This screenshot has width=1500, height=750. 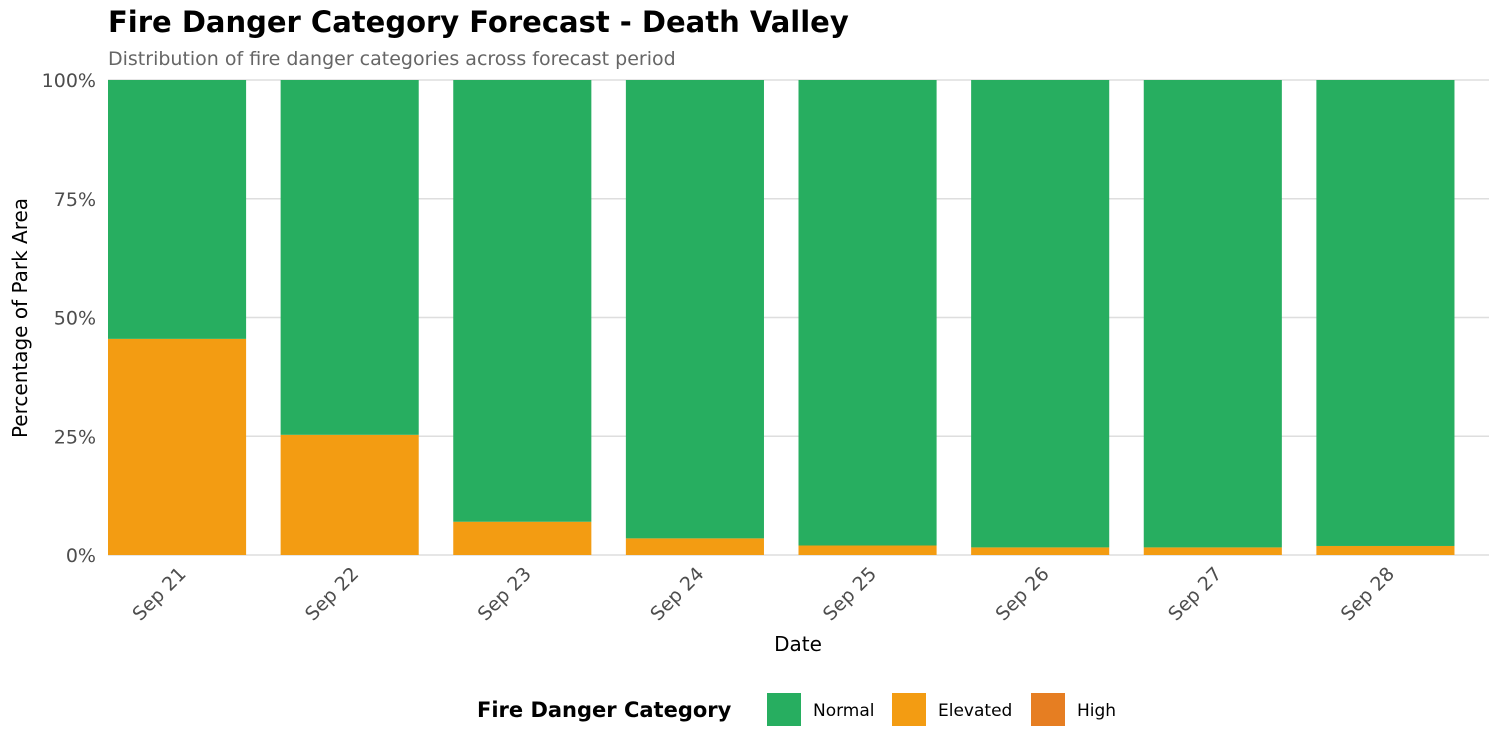 I want to click on x-tick-label: Sep 28, so click(x=1368, y=594).